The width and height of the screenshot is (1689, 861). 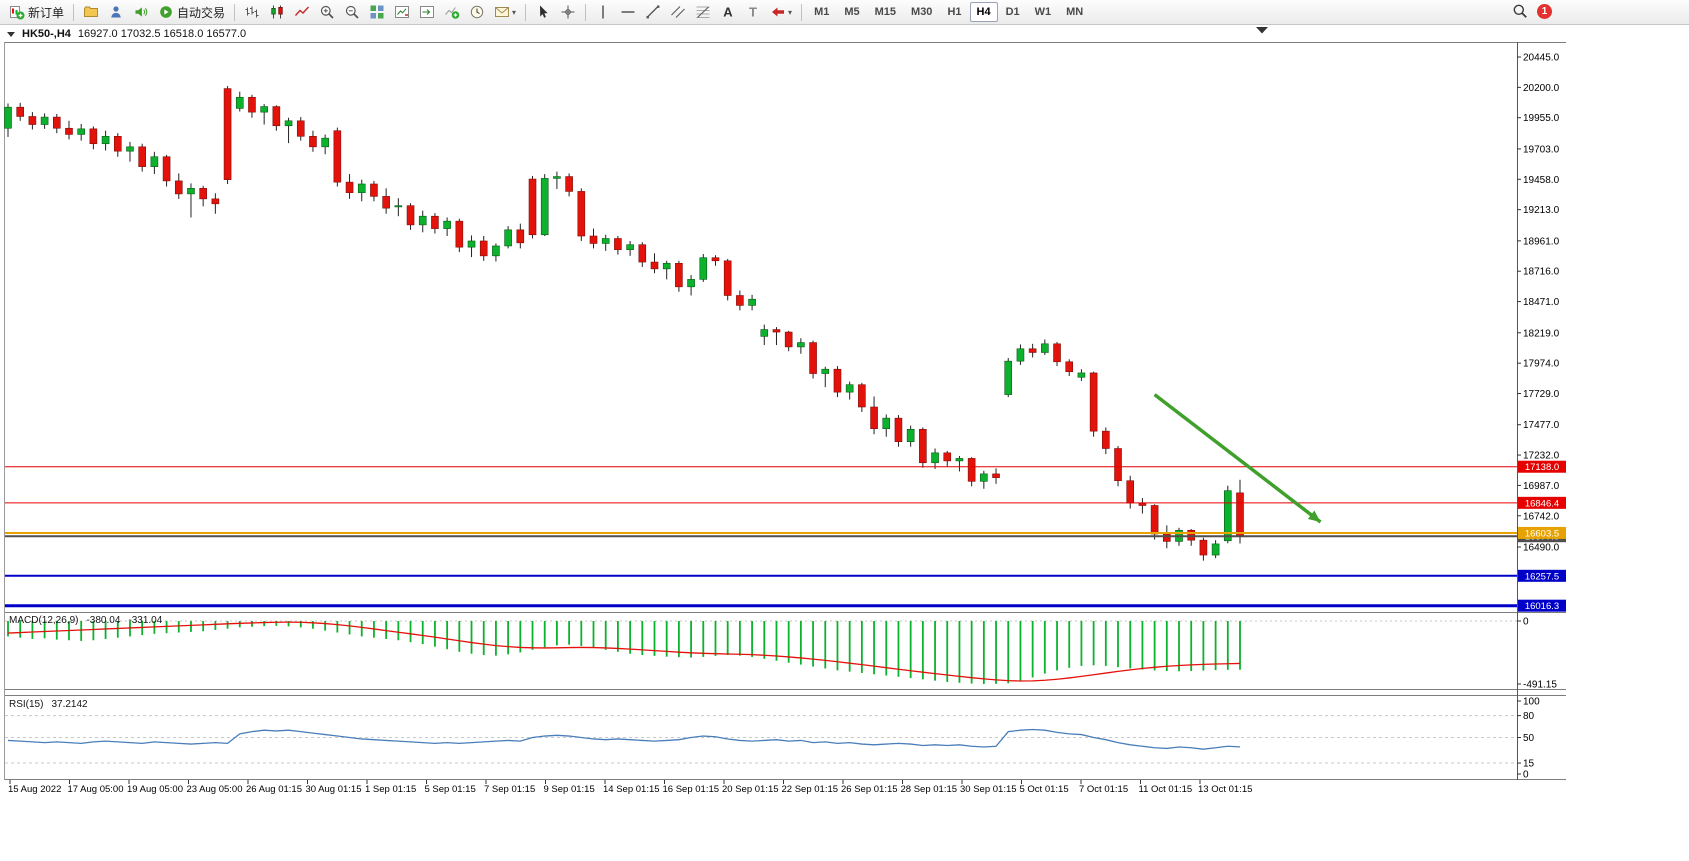 I want to click on chart-menu-icon, so click(x=11, y=34).